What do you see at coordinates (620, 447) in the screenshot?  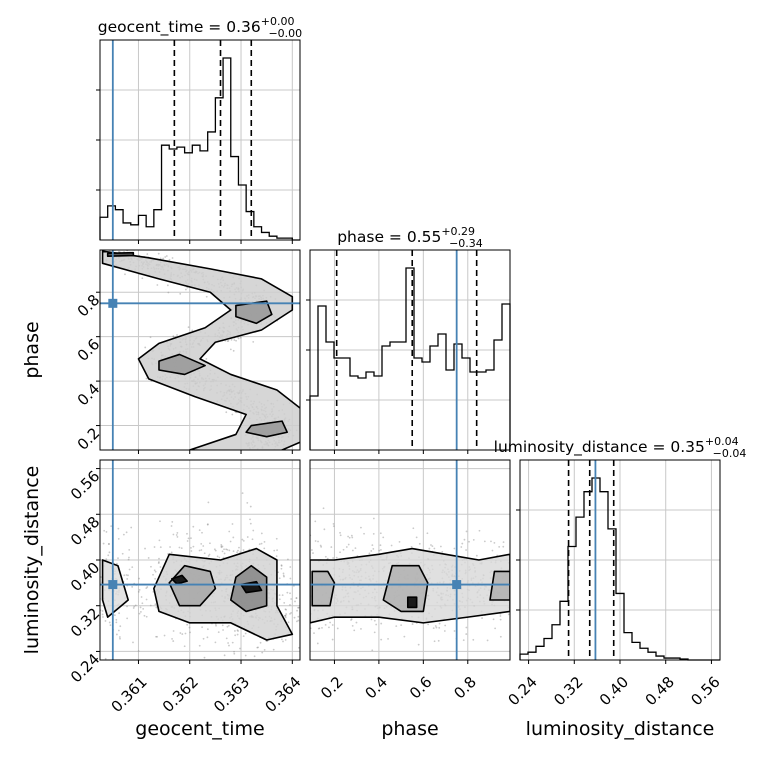 I see `title-luminosity_distance: luminosity_distance = 0.35+0.04 −0.04` at bounding box center [620, 447].